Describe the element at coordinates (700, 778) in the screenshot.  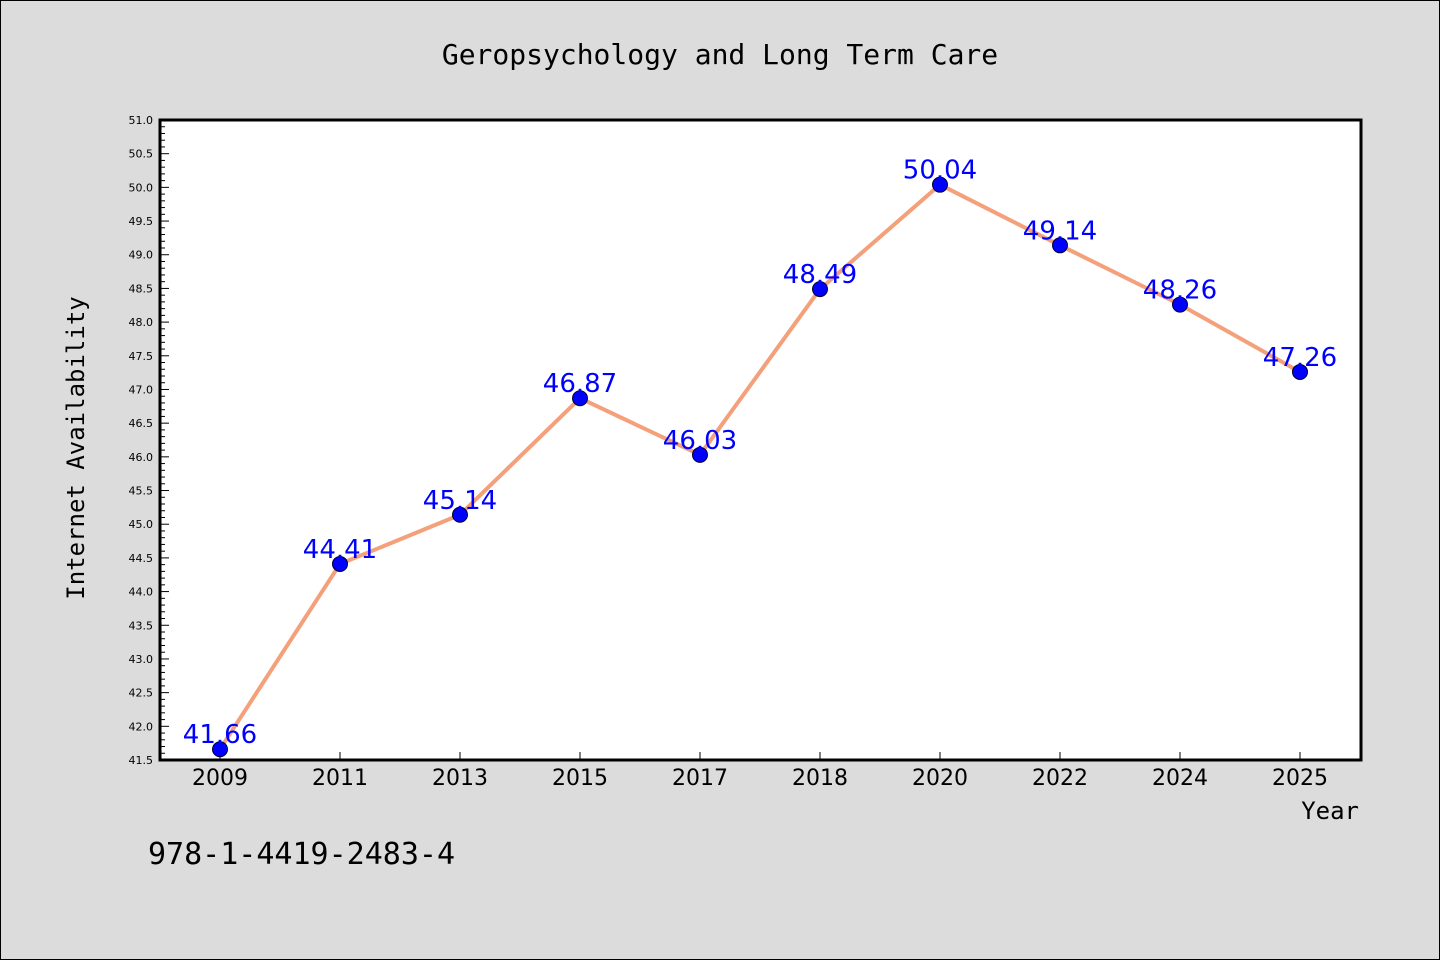
I see `x-tick-label: 2017` at that location.